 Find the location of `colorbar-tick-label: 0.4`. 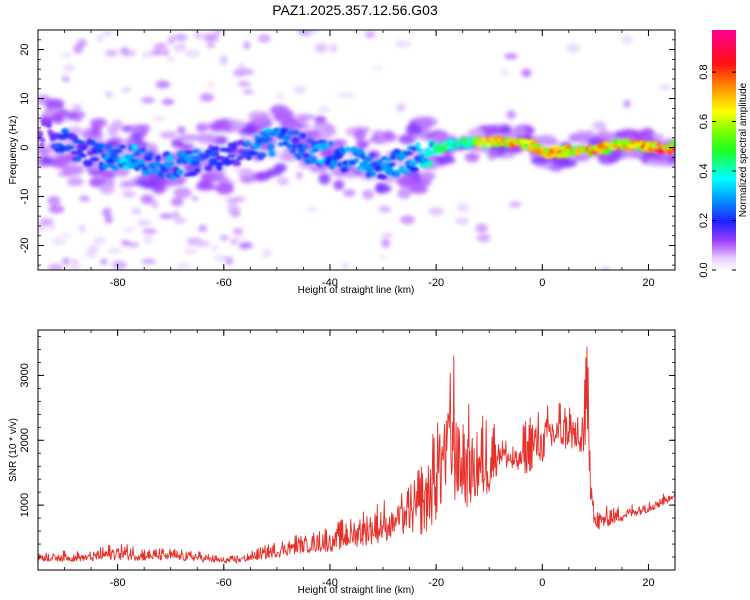

colorbar-tick-label: 0.4 is located at coordinates (704, 170).